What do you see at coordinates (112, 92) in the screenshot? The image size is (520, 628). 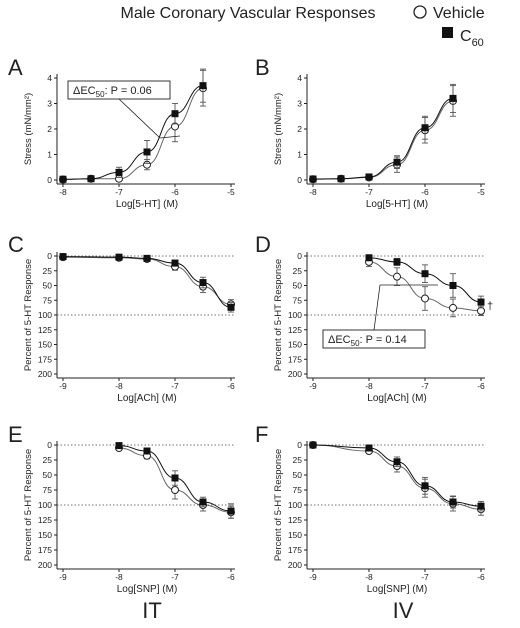 I see `annotation-text: ΔEC50: P = 0.06` at bounding box center [112, 92].